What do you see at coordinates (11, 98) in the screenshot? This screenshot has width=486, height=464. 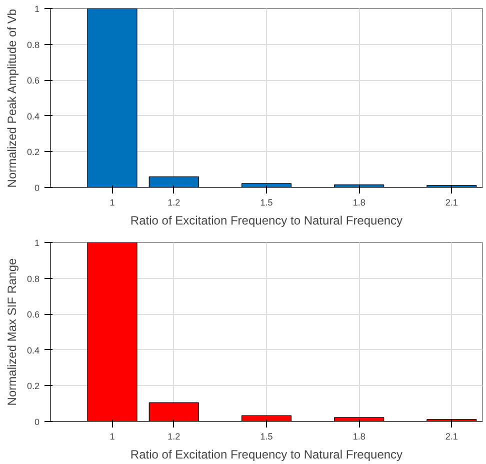 I see `y-axis-title: Normalized Peak Amplitude of Vb` at bounding box center [11, 98].